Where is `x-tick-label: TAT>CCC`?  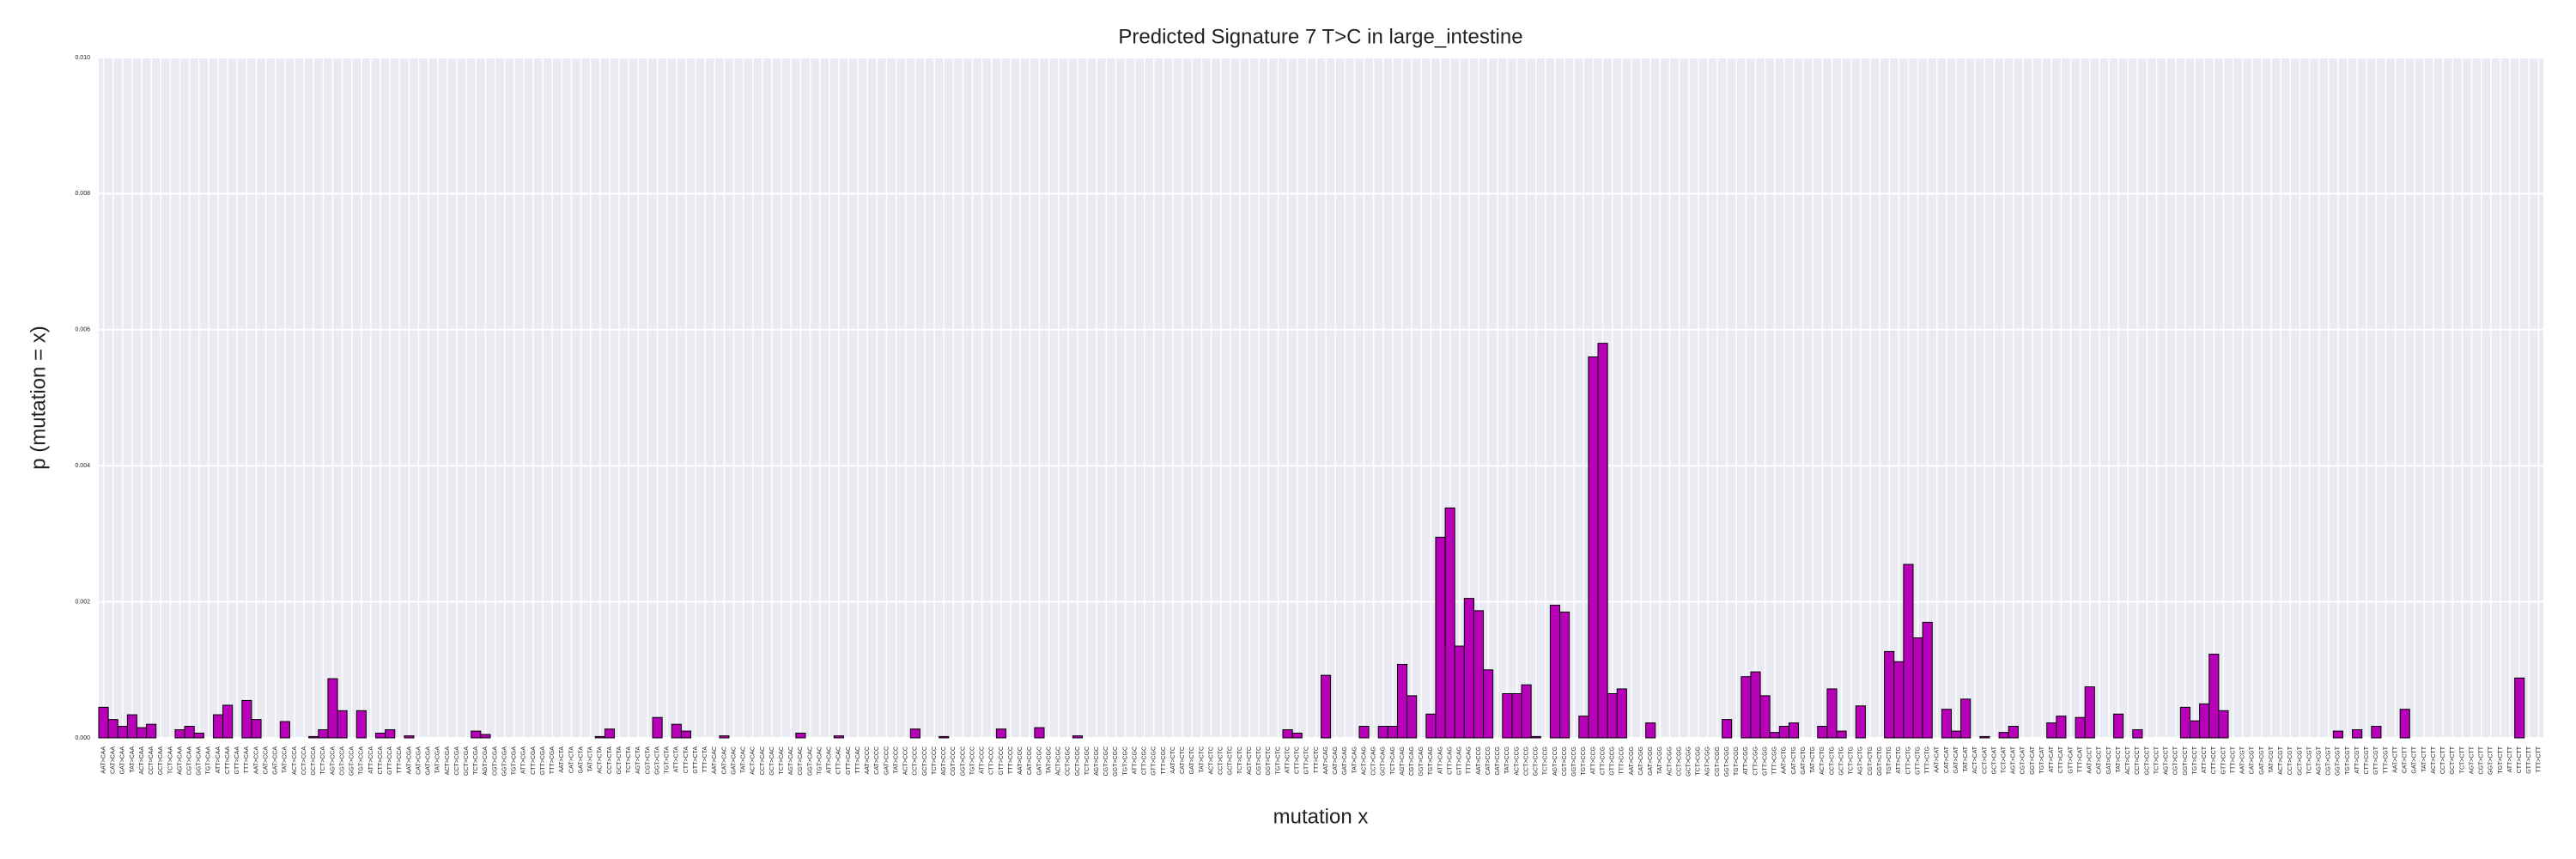 x-tick-label: TAT>CCC is located at coordinates (896, 760).